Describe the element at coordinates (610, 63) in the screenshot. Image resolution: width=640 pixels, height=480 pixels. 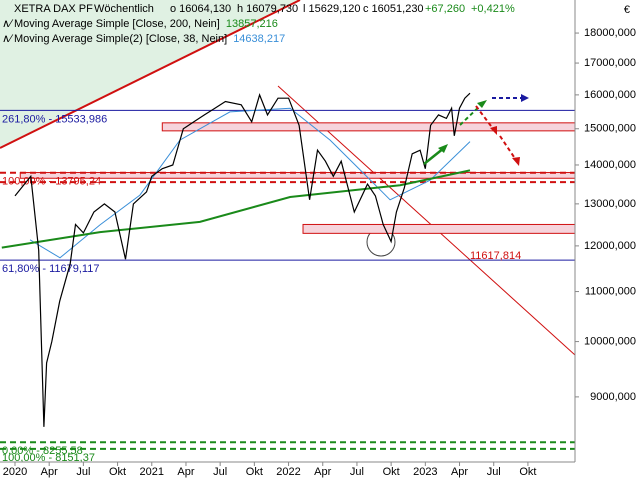
I see `y-tick-label: 17000,000` at that location.